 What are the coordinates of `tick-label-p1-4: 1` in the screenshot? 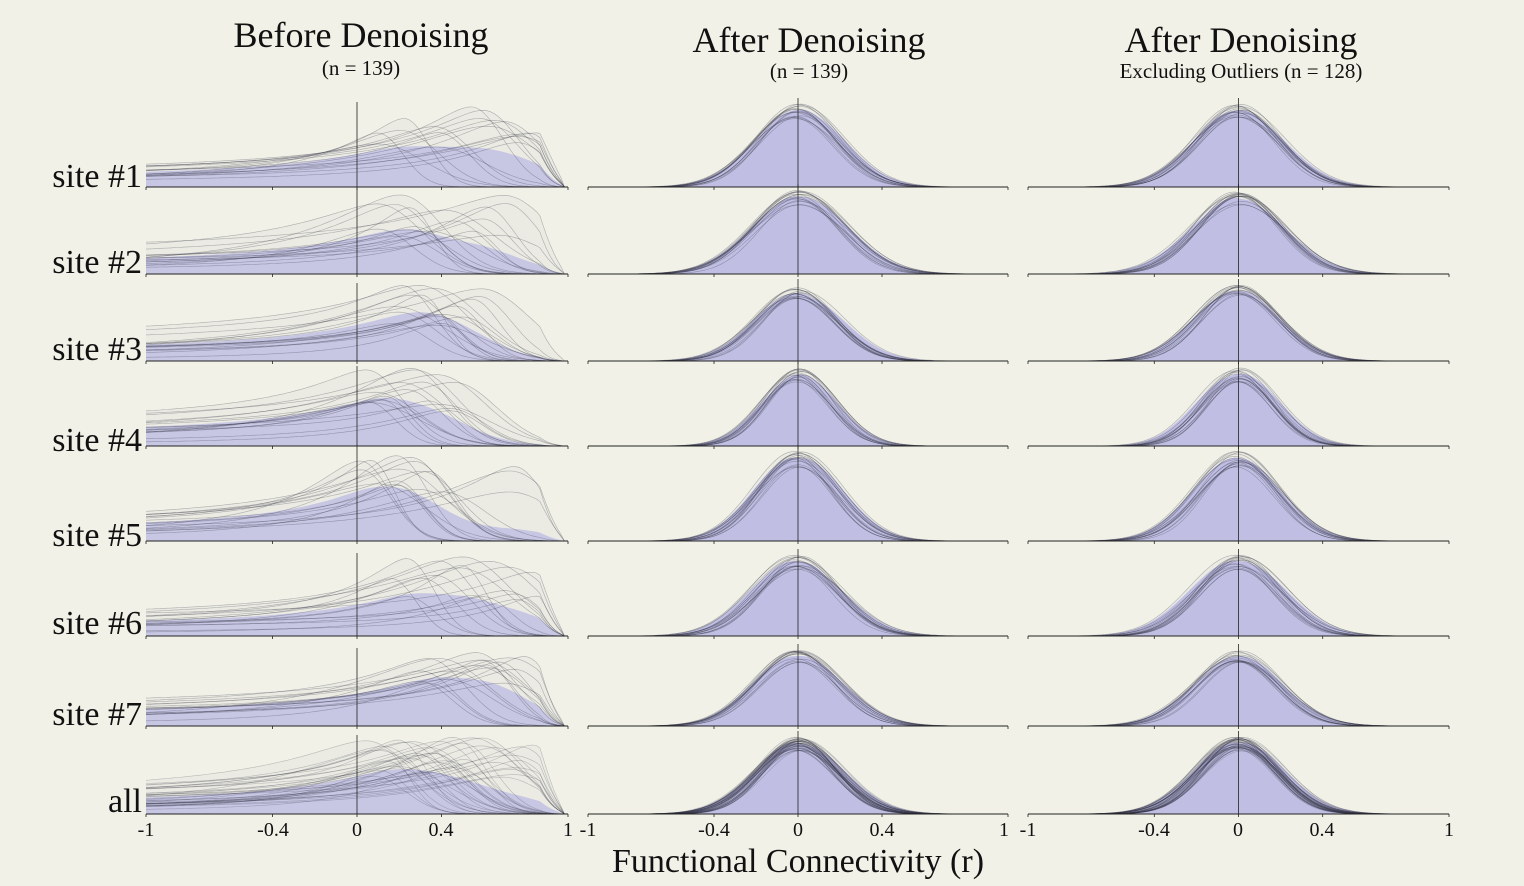 It's located at (568, 830).